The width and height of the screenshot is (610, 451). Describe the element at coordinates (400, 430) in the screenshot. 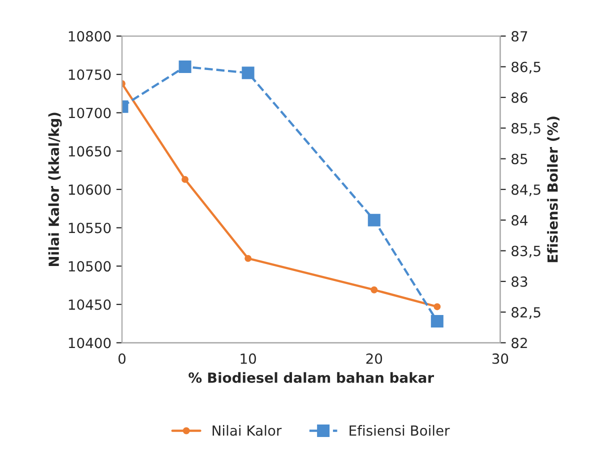

I see `legend-label: Efisiensi Boiler` at that location.